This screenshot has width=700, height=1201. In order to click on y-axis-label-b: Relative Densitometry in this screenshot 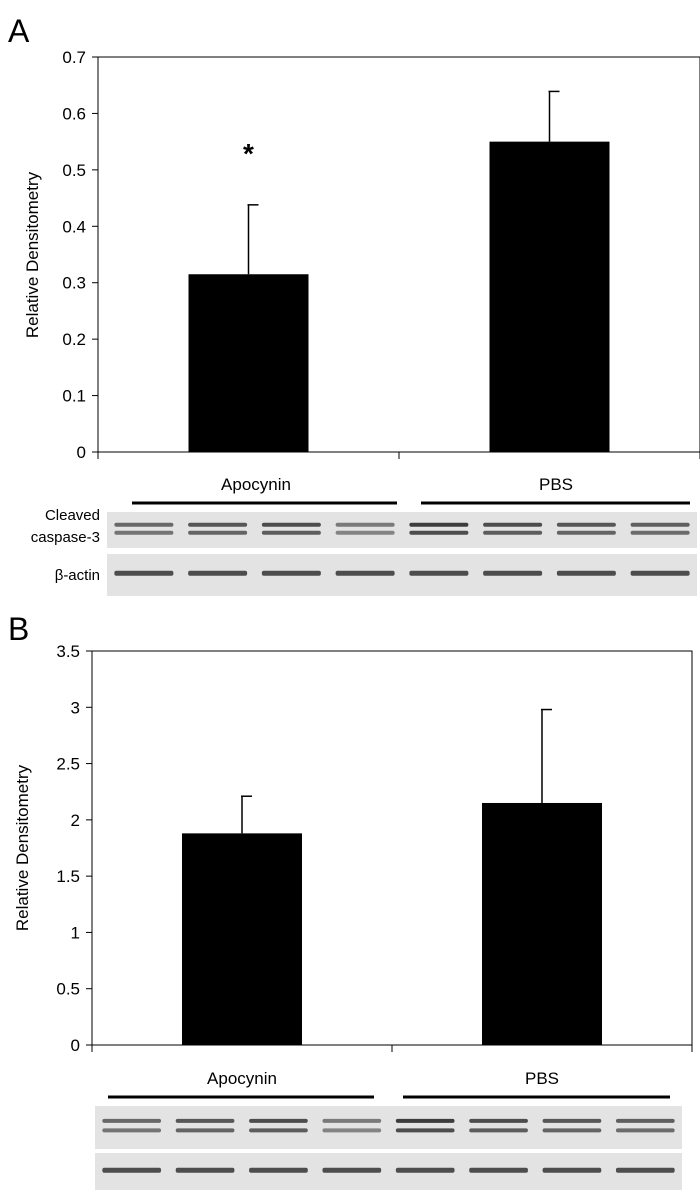, I will do `click(22, 847)`.